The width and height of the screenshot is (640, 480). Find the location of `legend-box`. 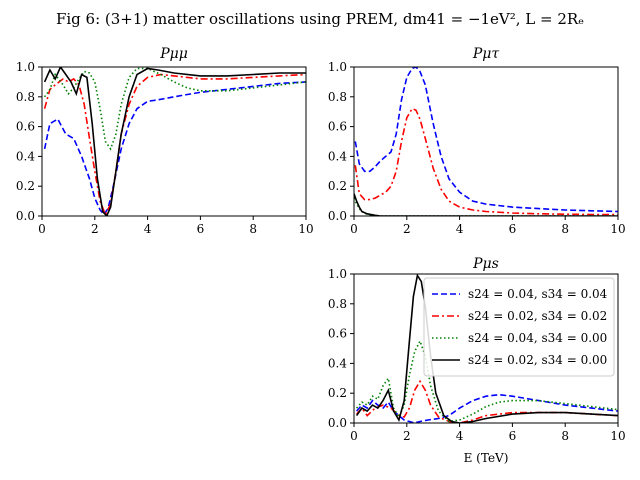

legend-box is located at coordinates (519, 327).